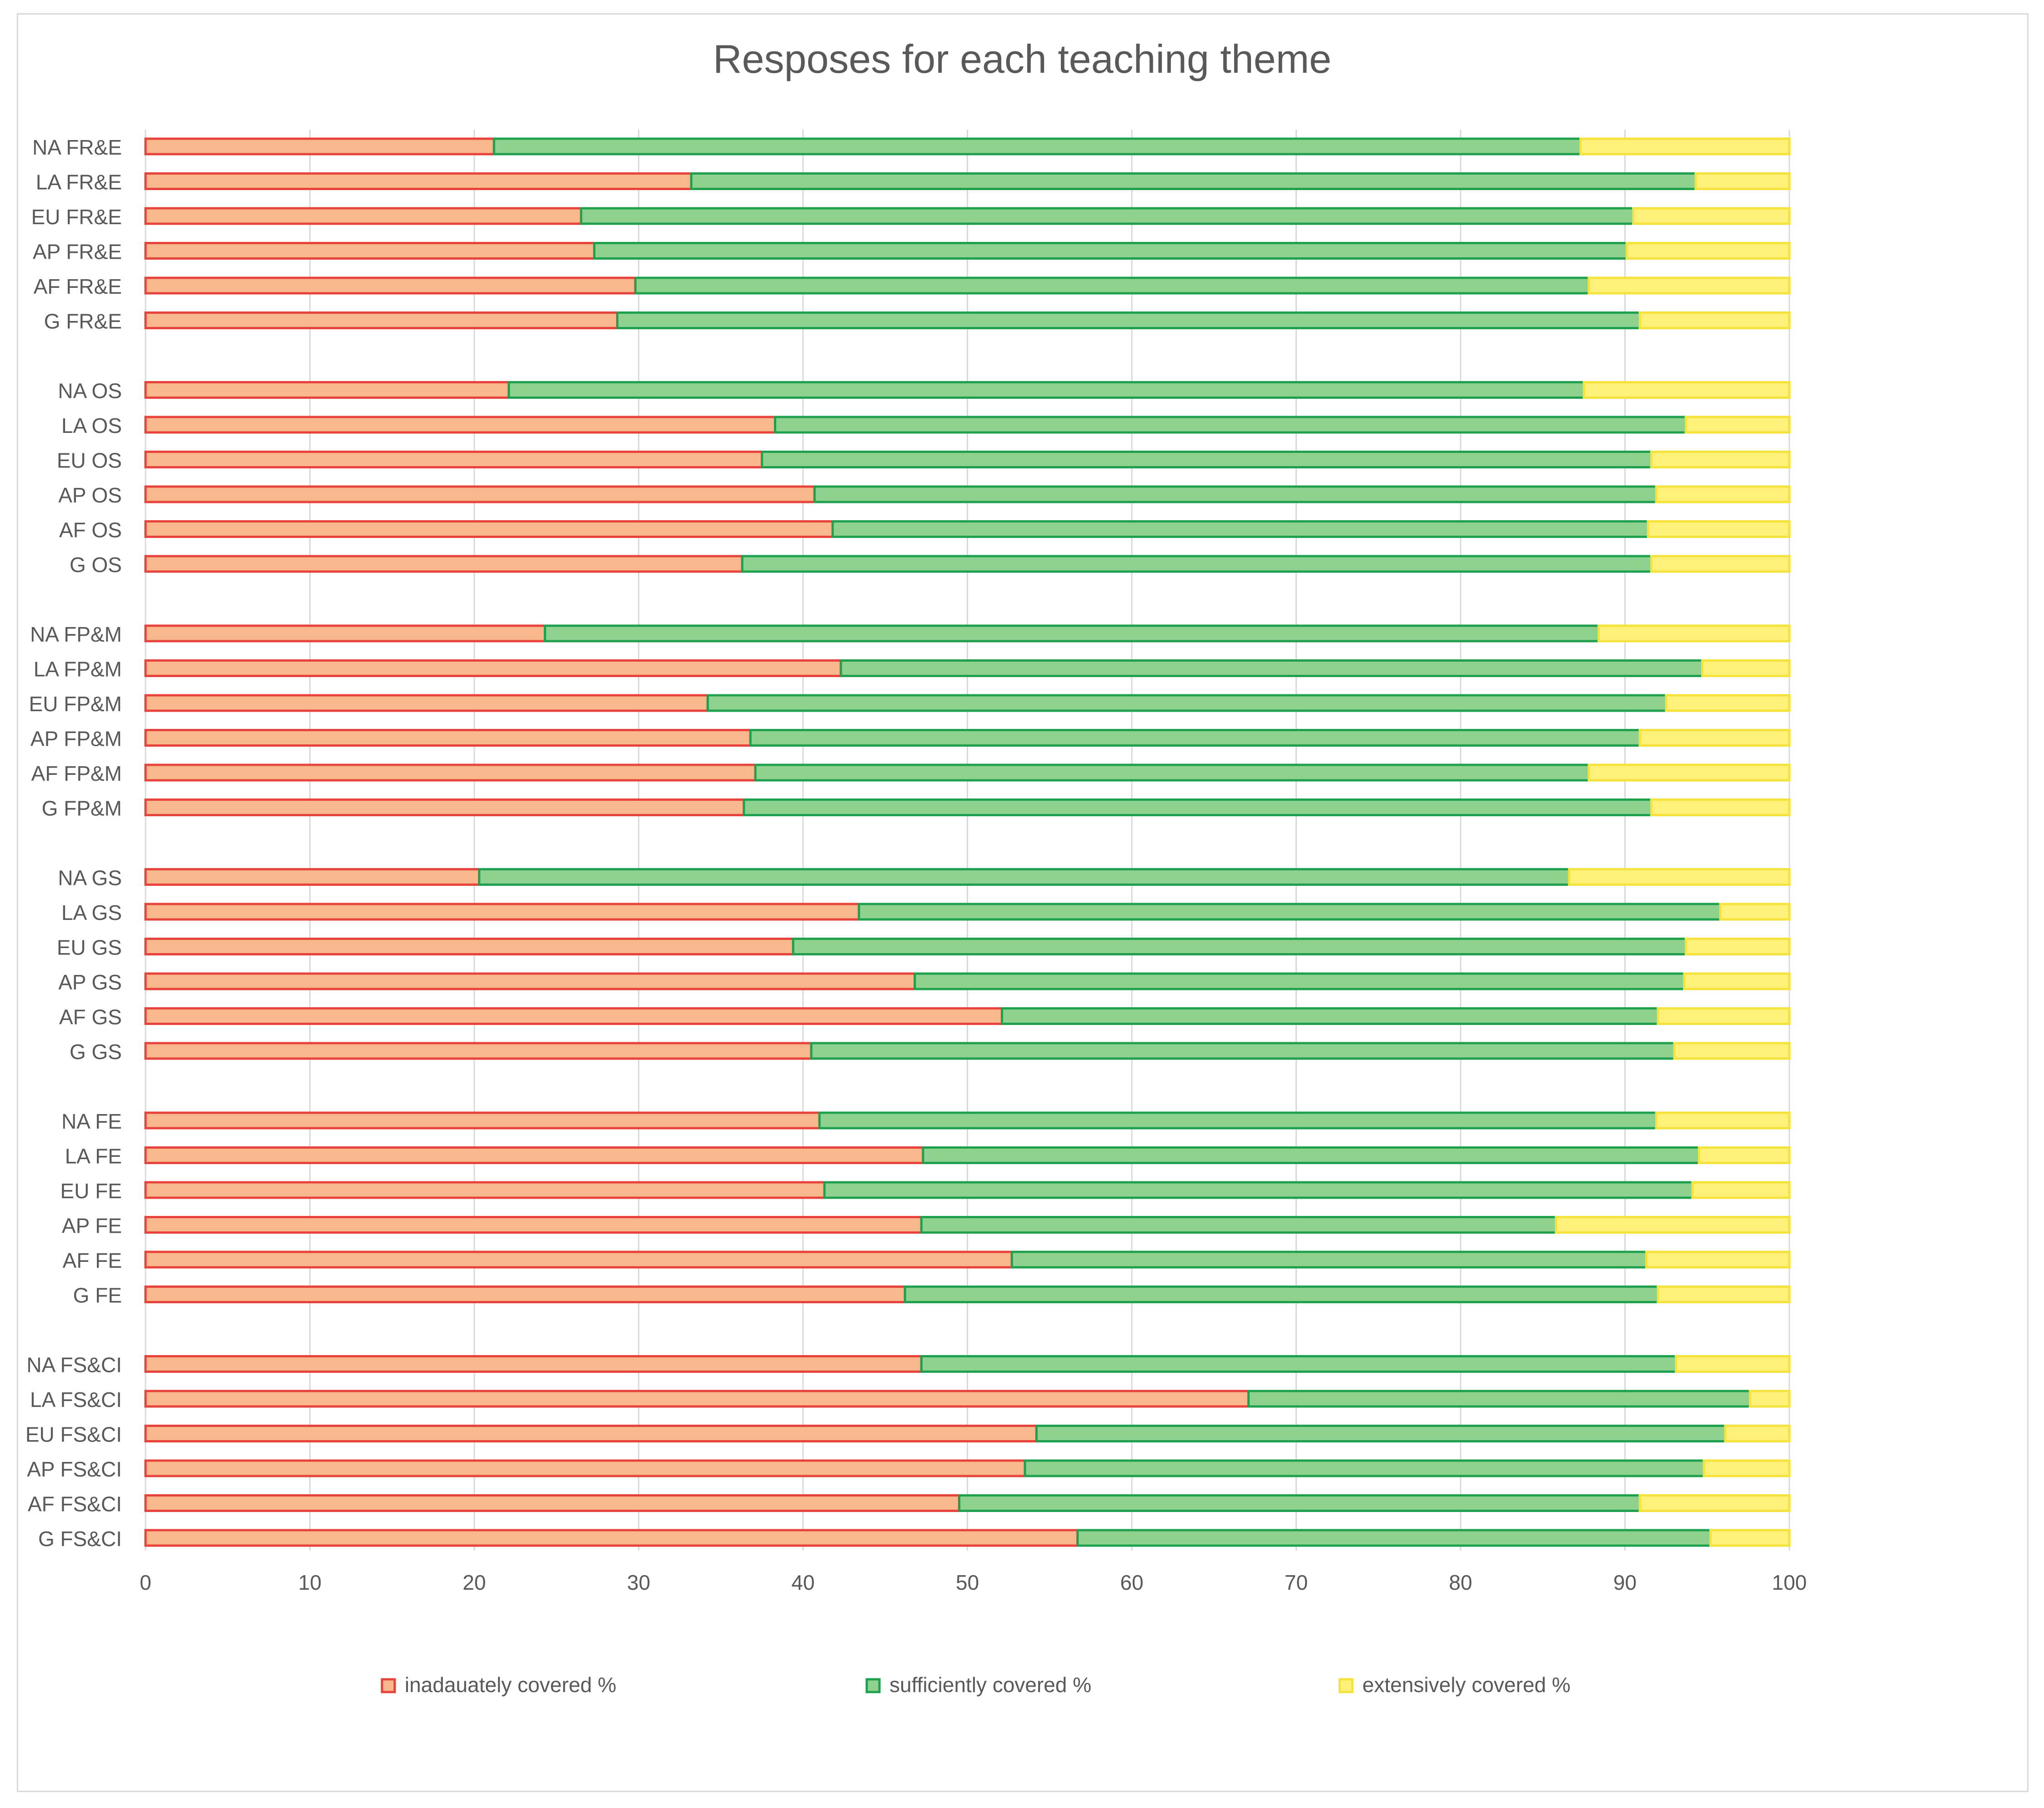 The width and height of the screenshot is (2044, 1808). Describe the element at coordinates (1022, 58) in the screenshot. I see `chart-title: Resposes for each teaching theme` at that location.